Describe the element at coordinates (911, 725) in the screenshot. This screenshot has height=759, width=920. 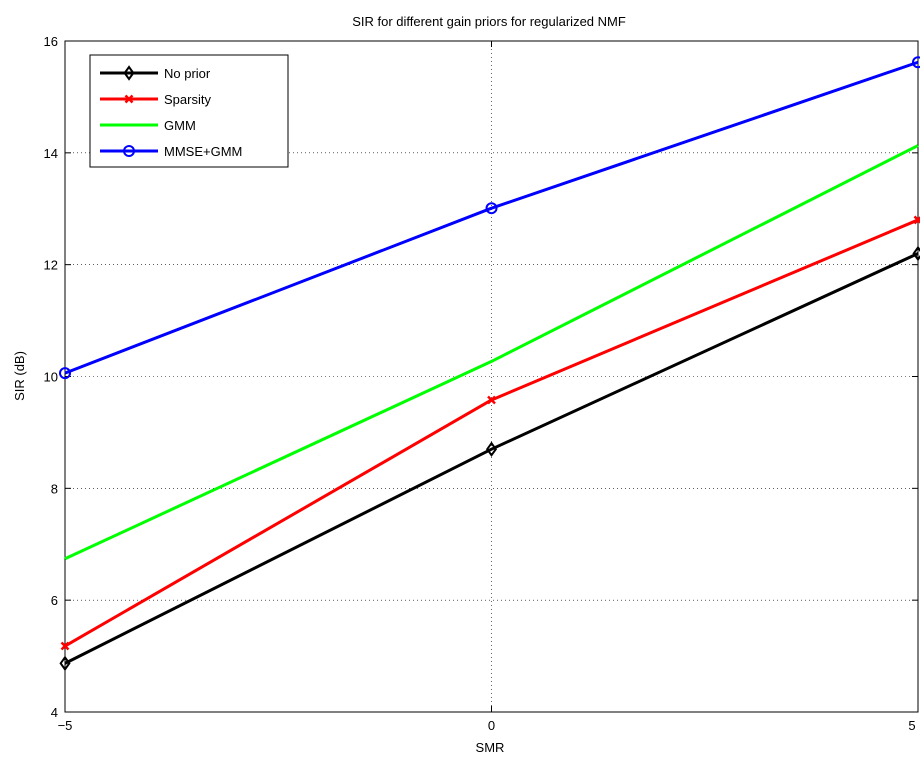
I see `x-tick-label: 5` at that location.